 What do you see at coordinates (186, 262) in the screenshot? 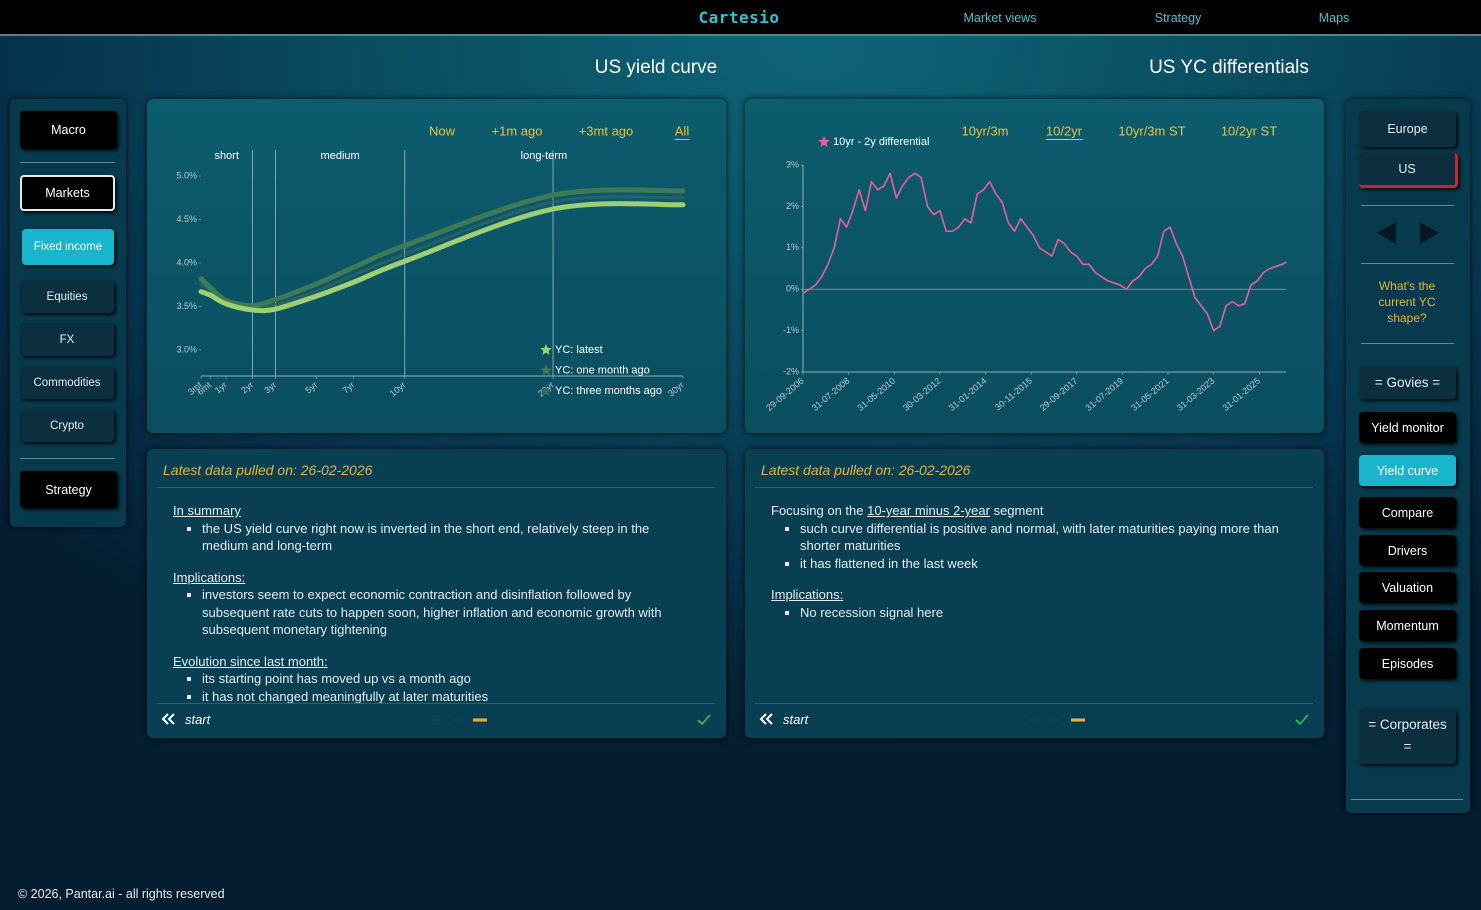
I see `y-tick-label: 4.0%` at bounding box center [186, 262].